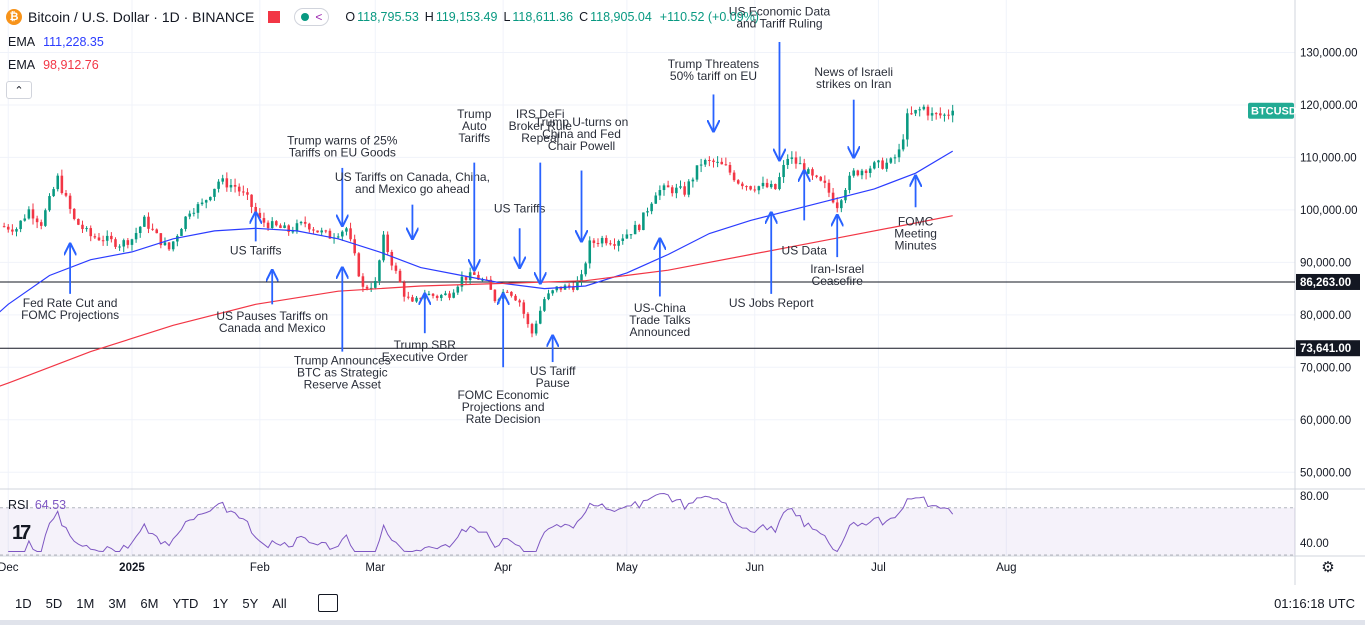 Image resolution: width=1365 pixels, height=625 pixels. Describe the element at coordinates (23, 603) in the screenshot. I see `timeframe-1d: 1D` at that location.